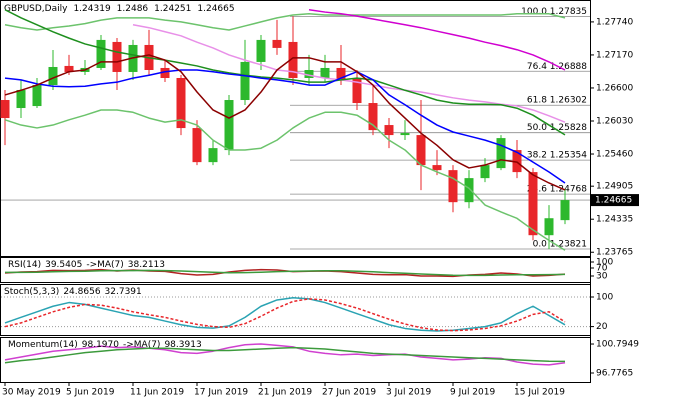 The height and width of the screenshot is (400, 700). What do you see at coordinates (560, 244) in the screenshot?
I see `fib-label: 0.0 1.23821` at bounding box center [560, 244].